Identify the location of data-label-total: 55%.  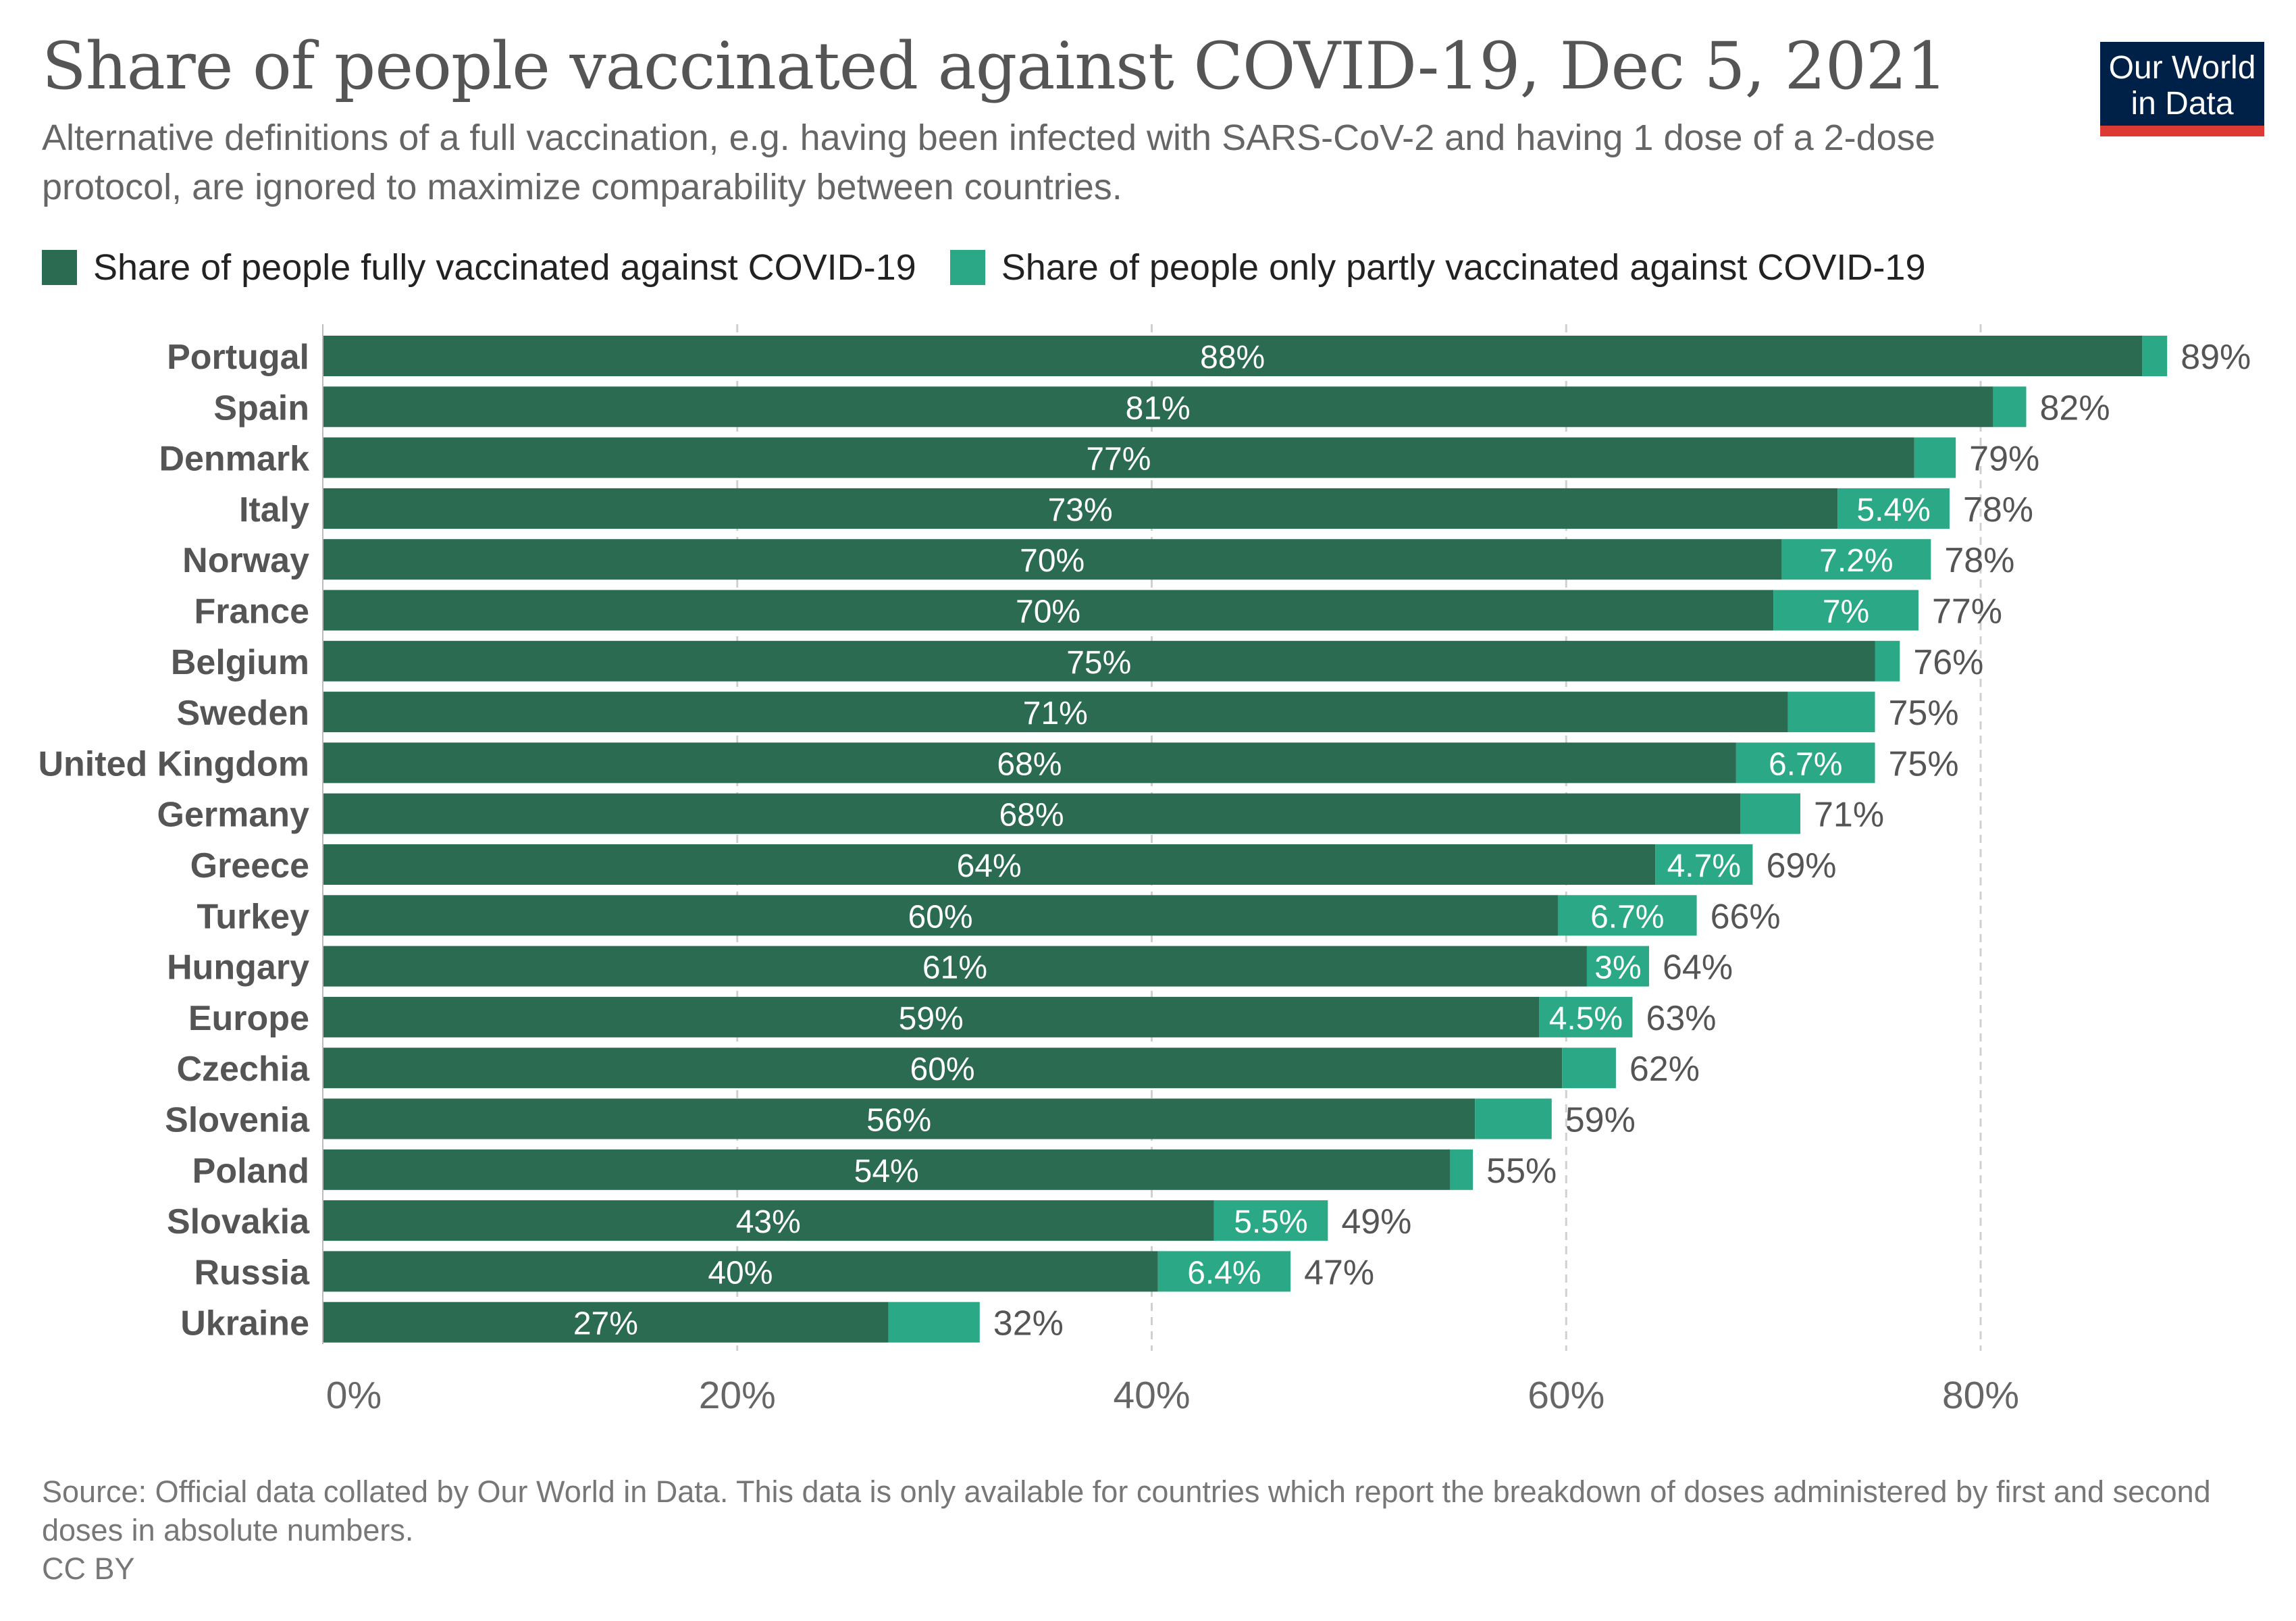
(1522, 1171).